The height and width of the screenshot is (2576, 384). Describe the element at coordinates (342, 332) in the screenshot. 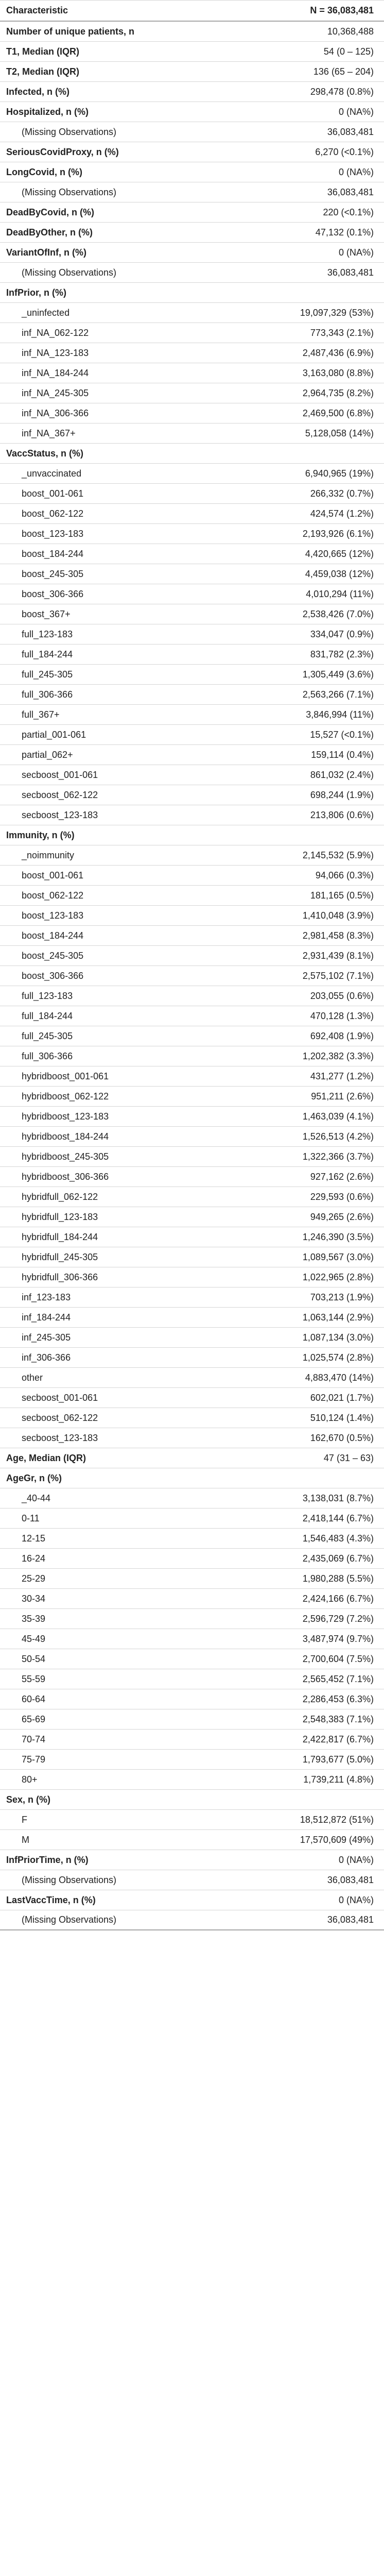

I see `row-value: 773,343 (2.1%)` at that location.